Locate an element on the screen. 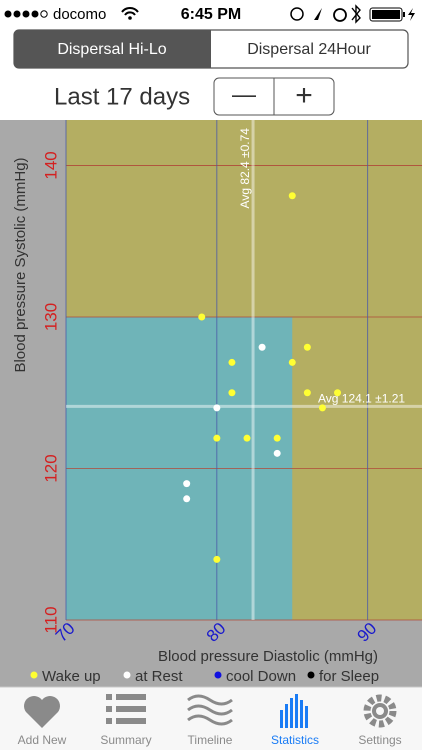 The height and width of the screenshot is (750, 422). tab-label: Settings is located at coordinates (379, 740).